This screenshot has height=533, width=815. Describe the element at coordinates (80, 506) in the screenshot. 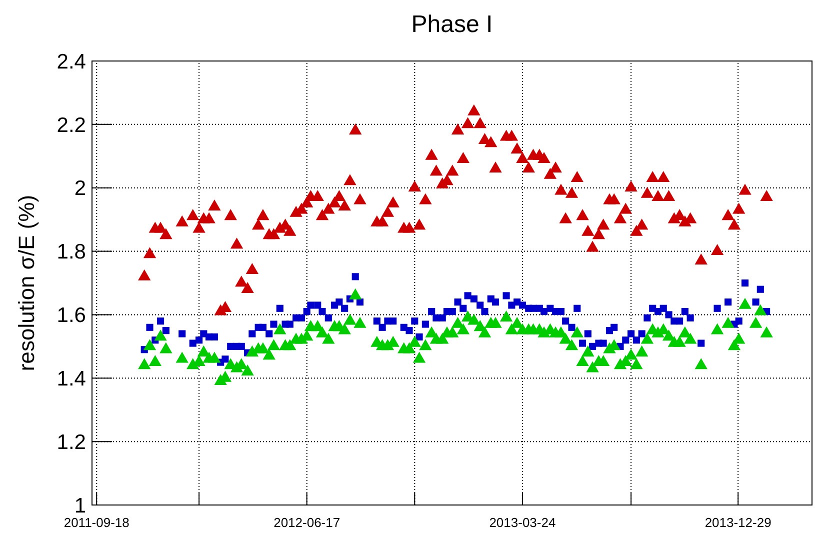

I see `y-tick-label: 1` at that location.